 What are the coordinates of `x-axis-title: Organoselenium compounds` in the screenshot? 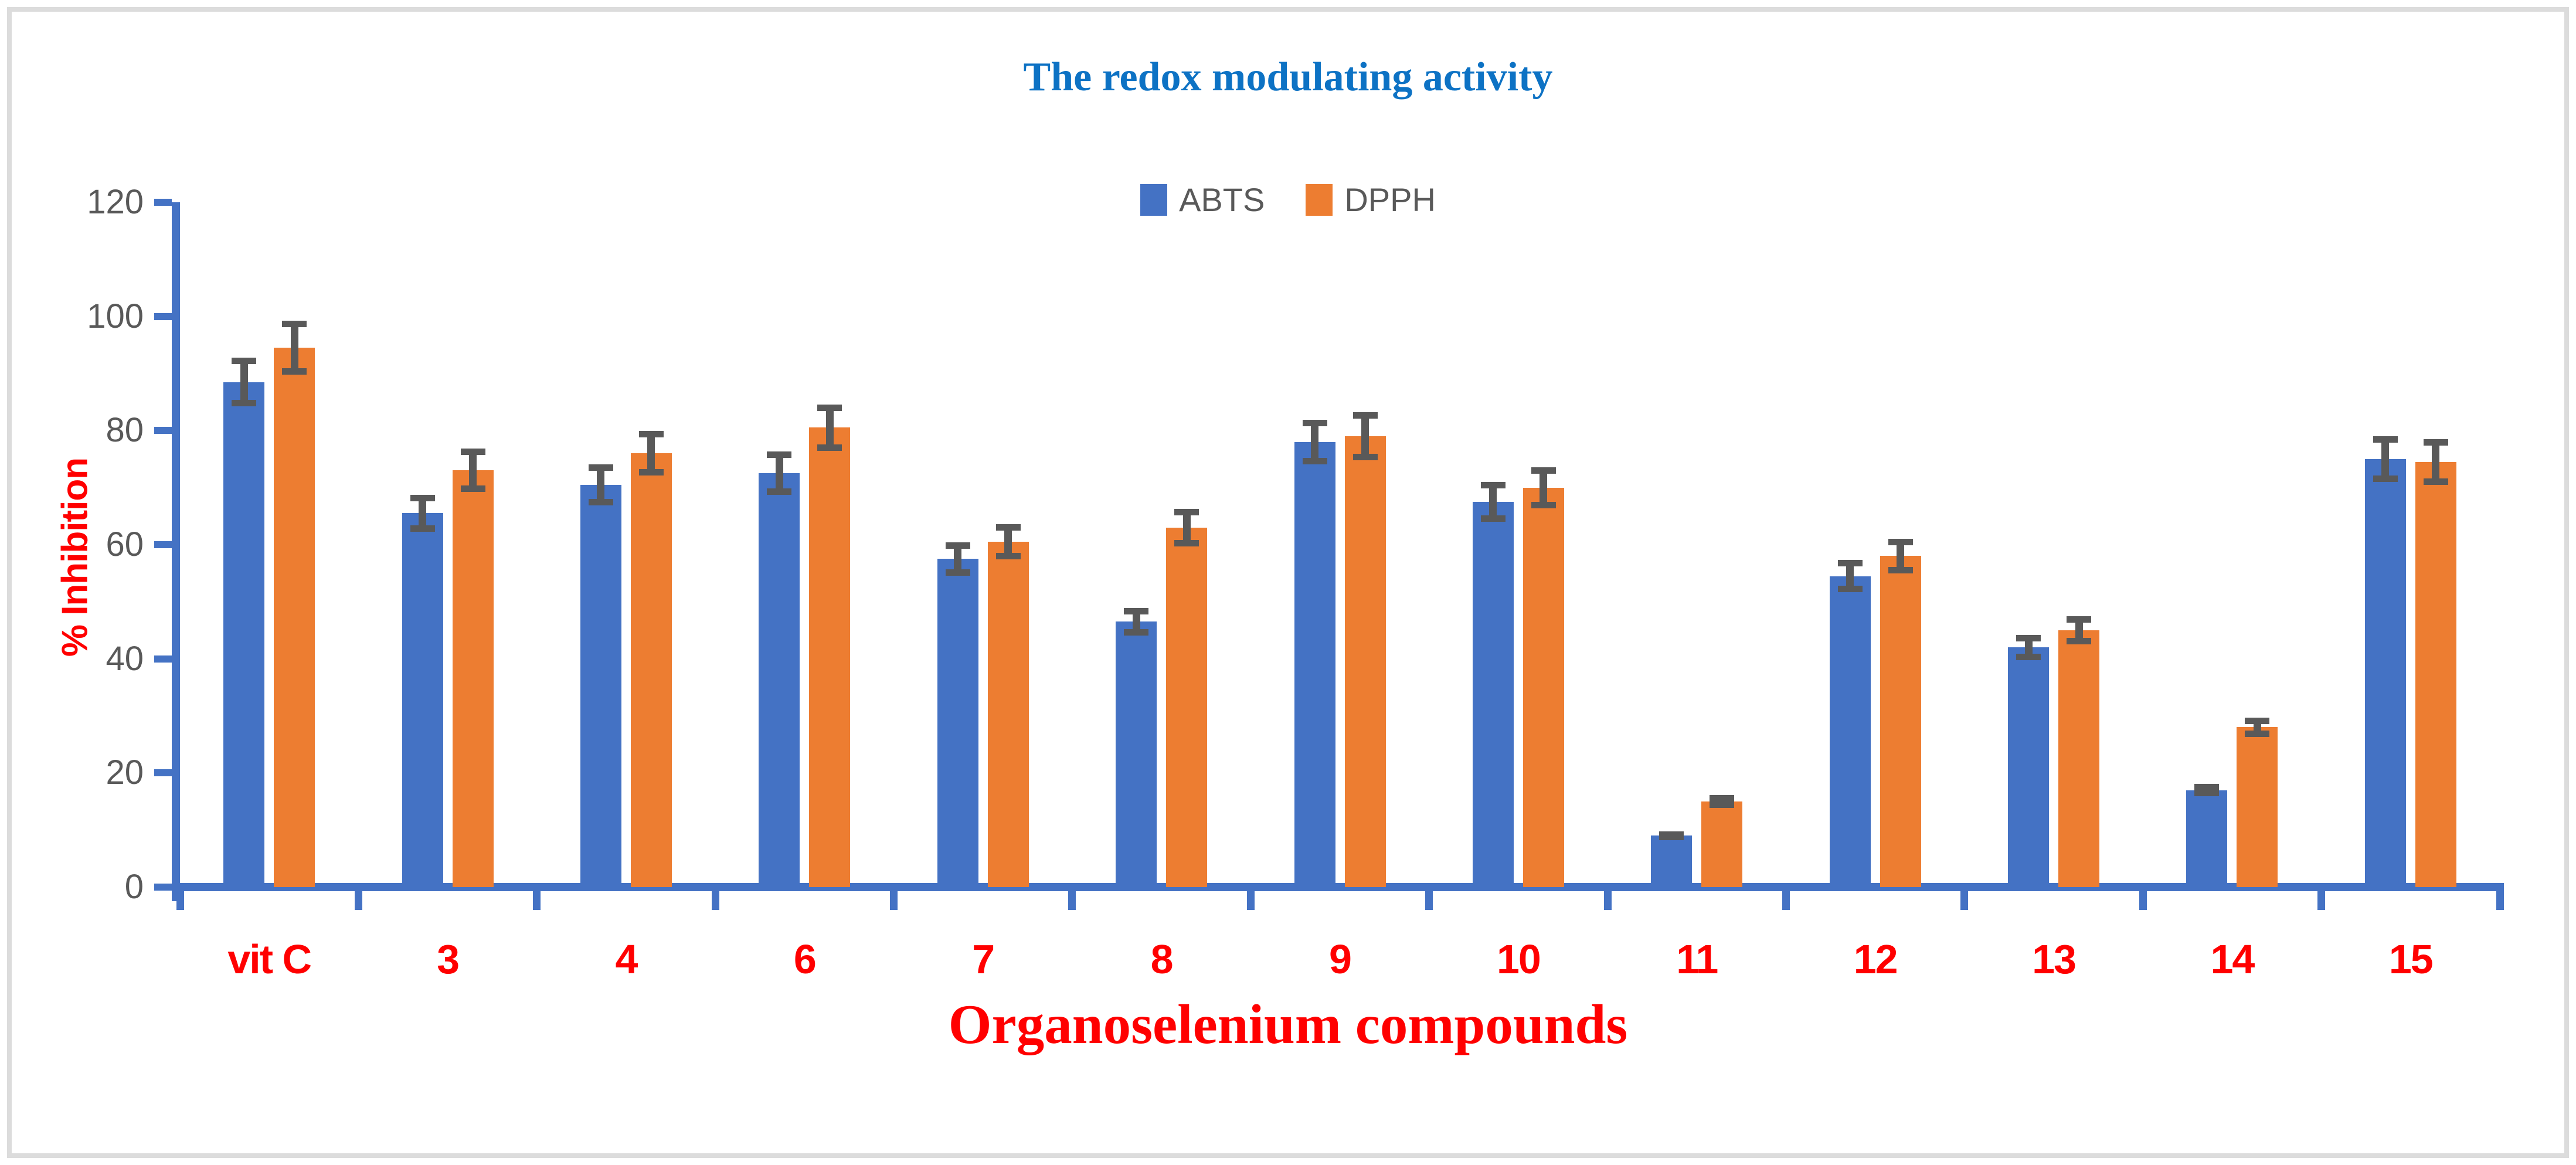 It's located at (1288, 1024).